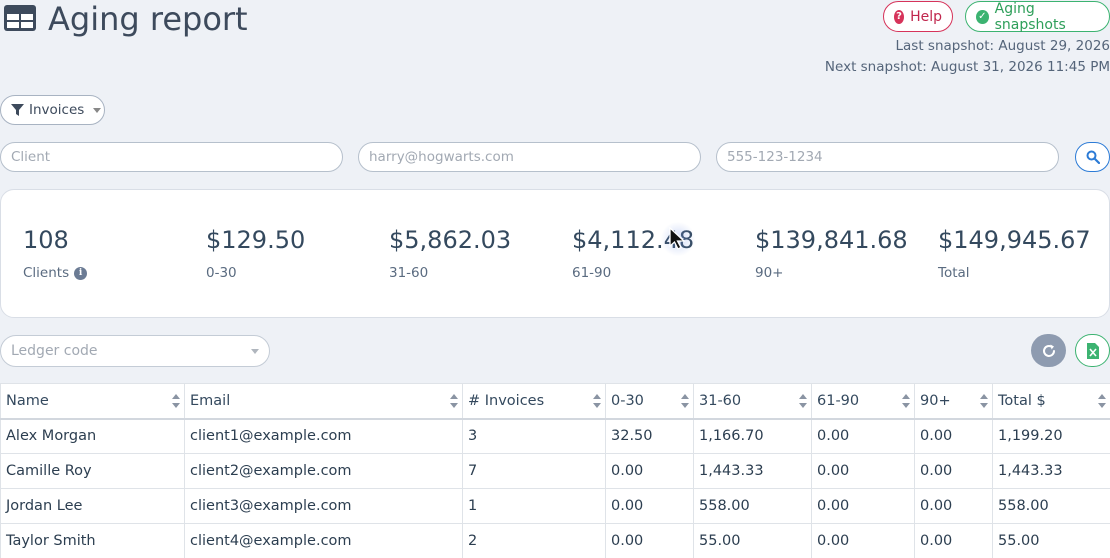 The height and width of the screenshot is (558, 1110). I want to click on phone-search-input, so click(887, 157).